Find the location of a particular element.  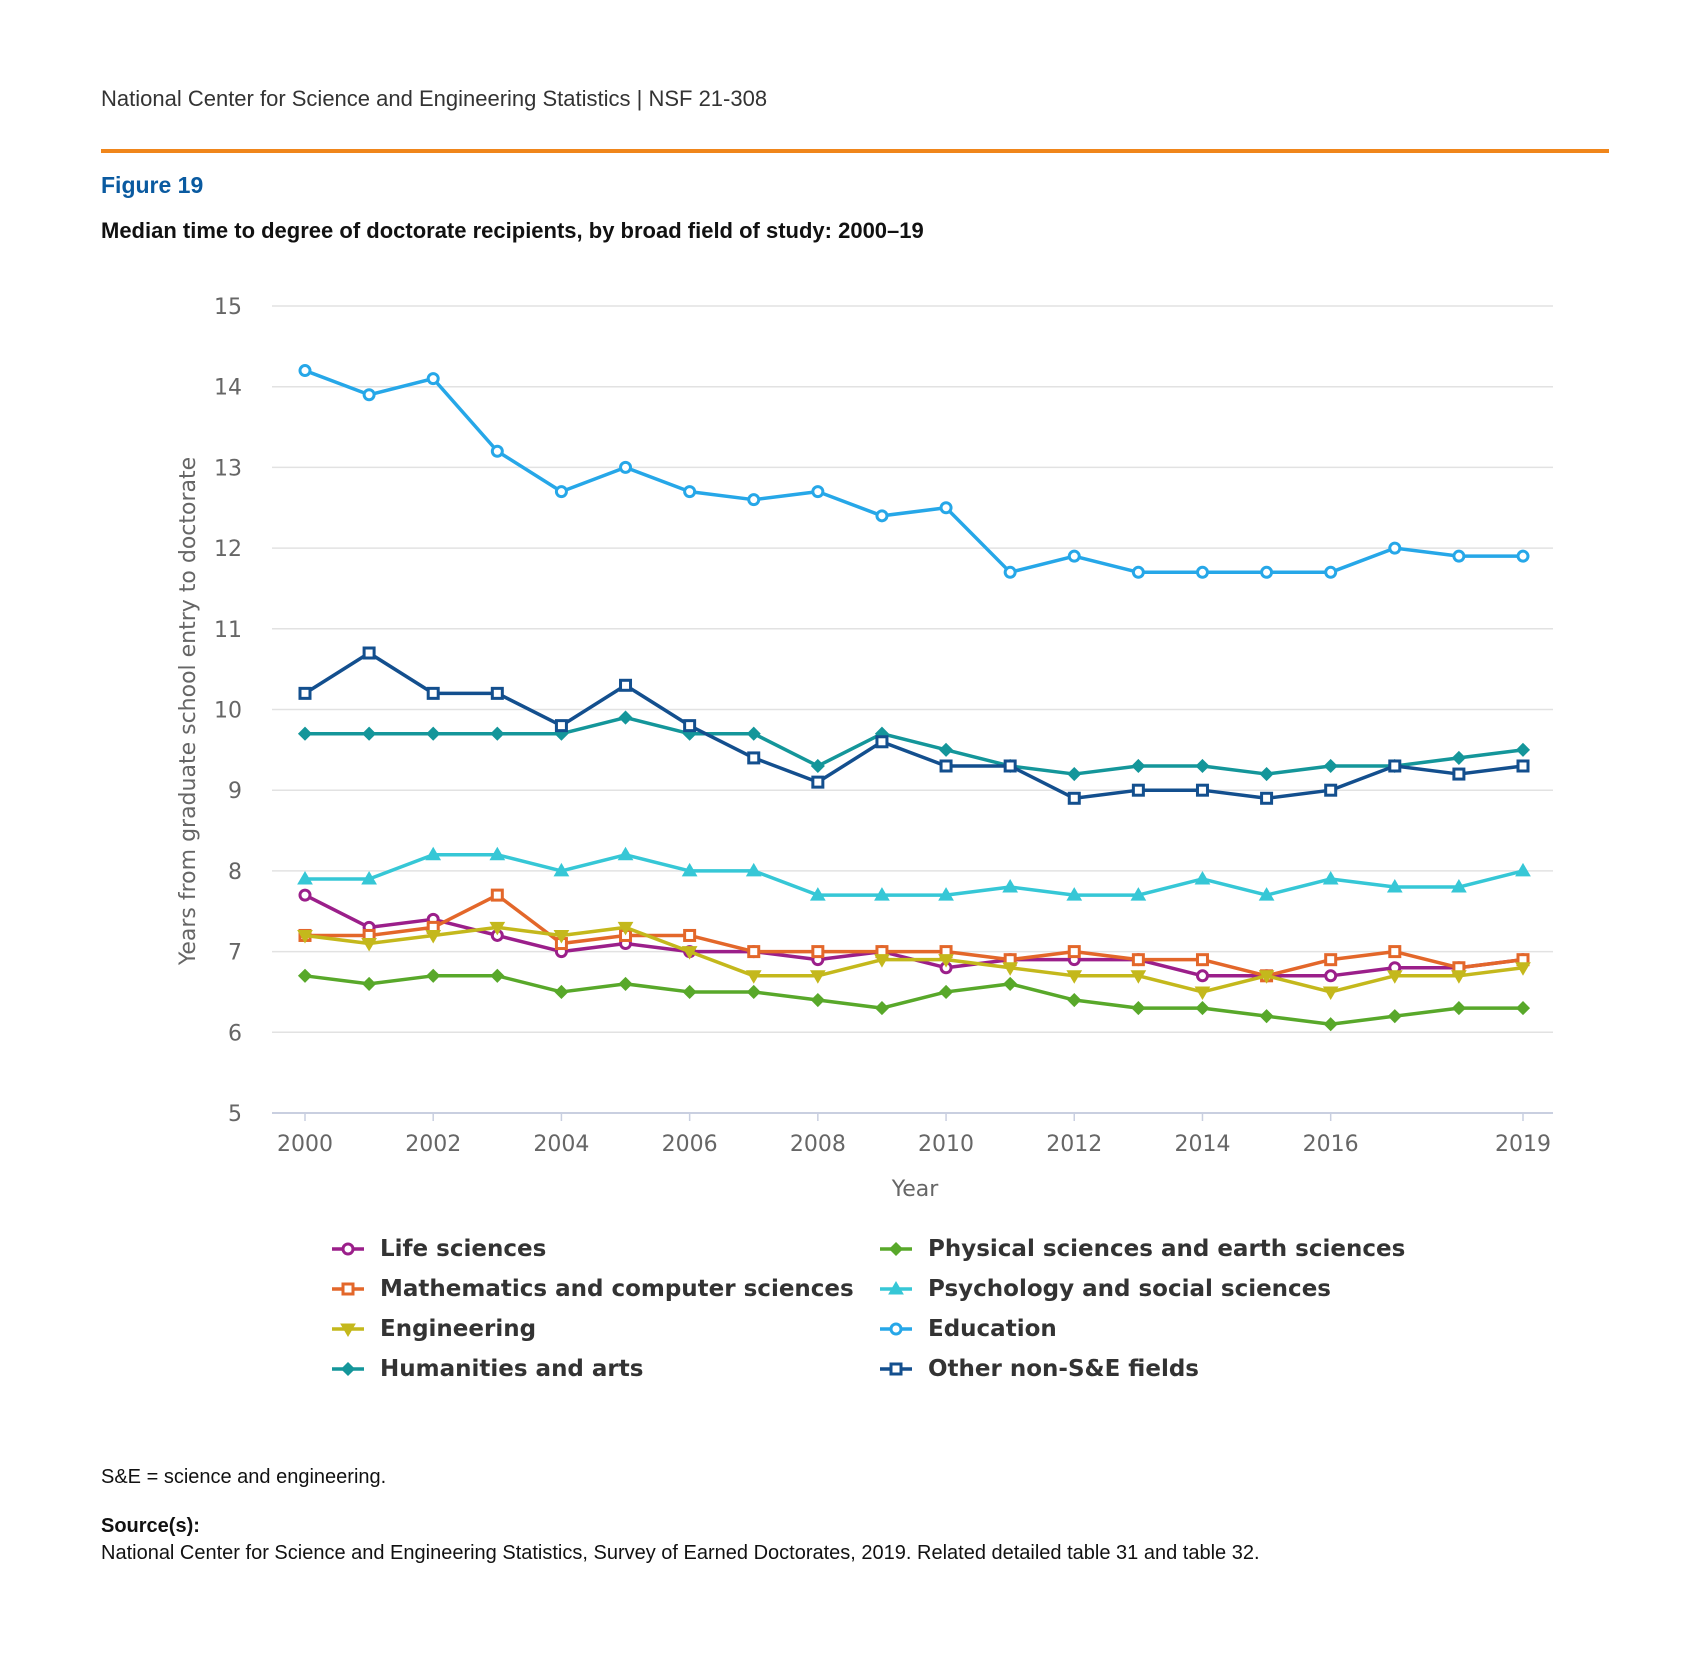

x-tick-label: 2012 is located at coordinates (1074, 1144).